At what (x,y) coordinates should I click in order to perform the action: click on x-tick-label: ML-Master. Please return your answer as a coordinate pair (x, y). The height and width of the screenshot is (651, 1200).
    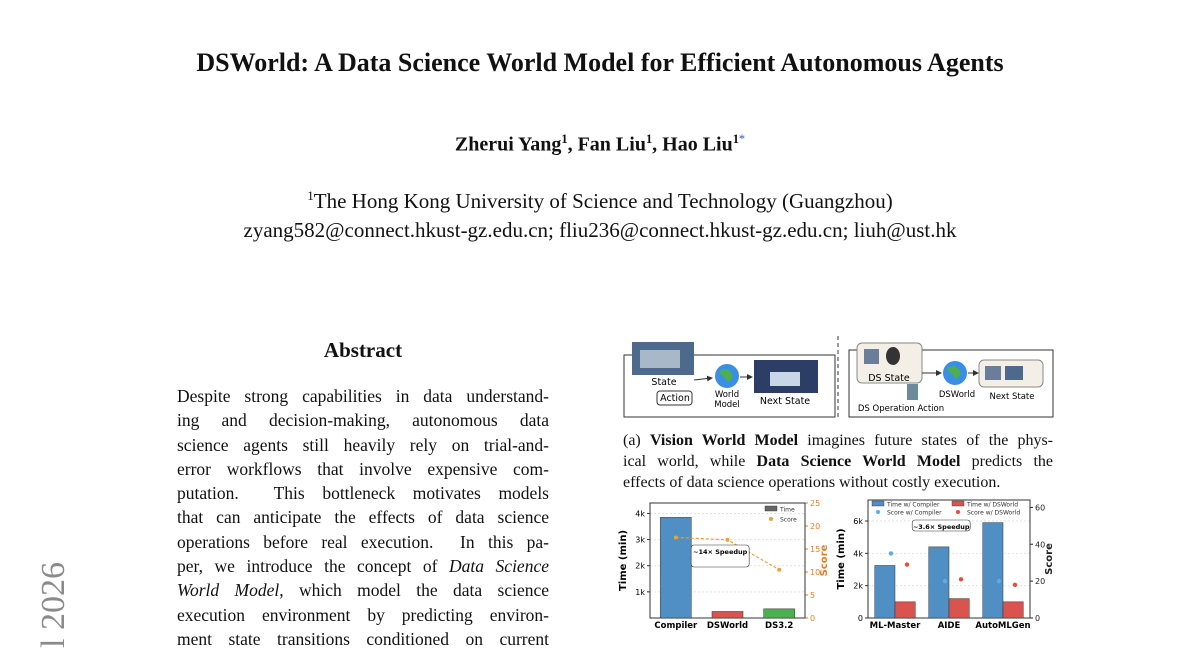
    Looking at the image, I should click on (895, 626).